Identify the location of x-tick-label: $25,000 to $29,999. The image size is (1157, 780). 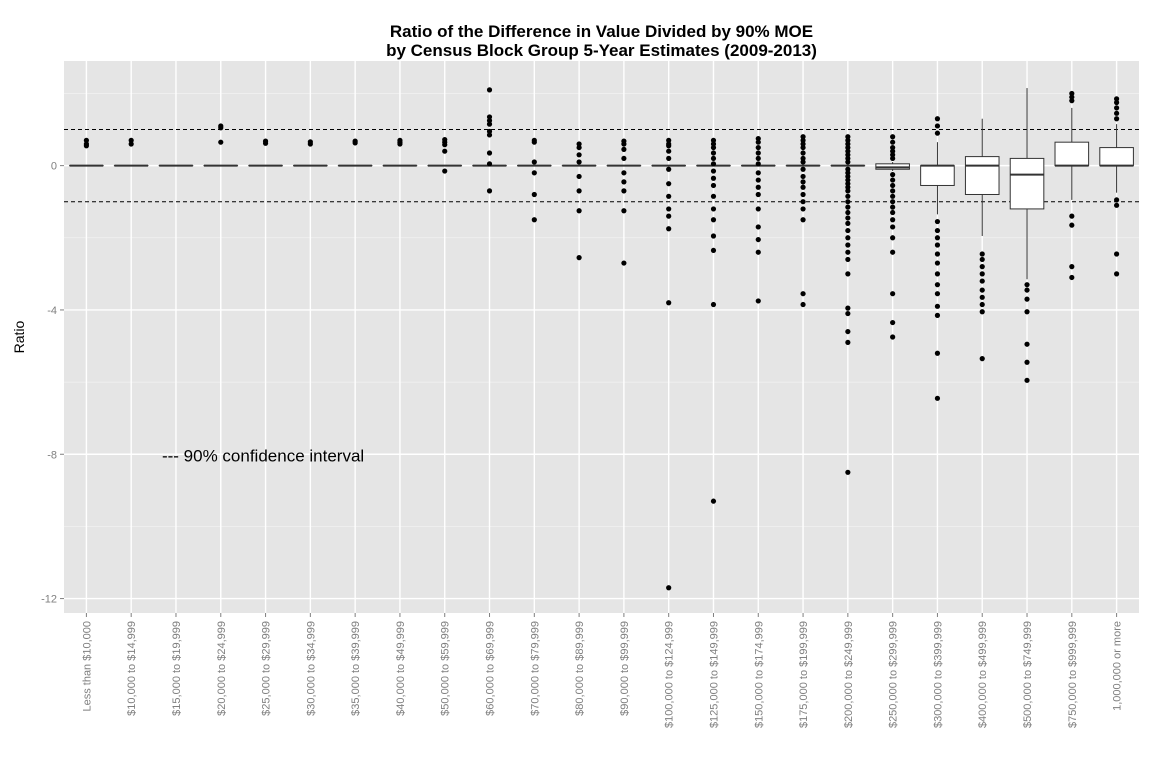
(267, 668).